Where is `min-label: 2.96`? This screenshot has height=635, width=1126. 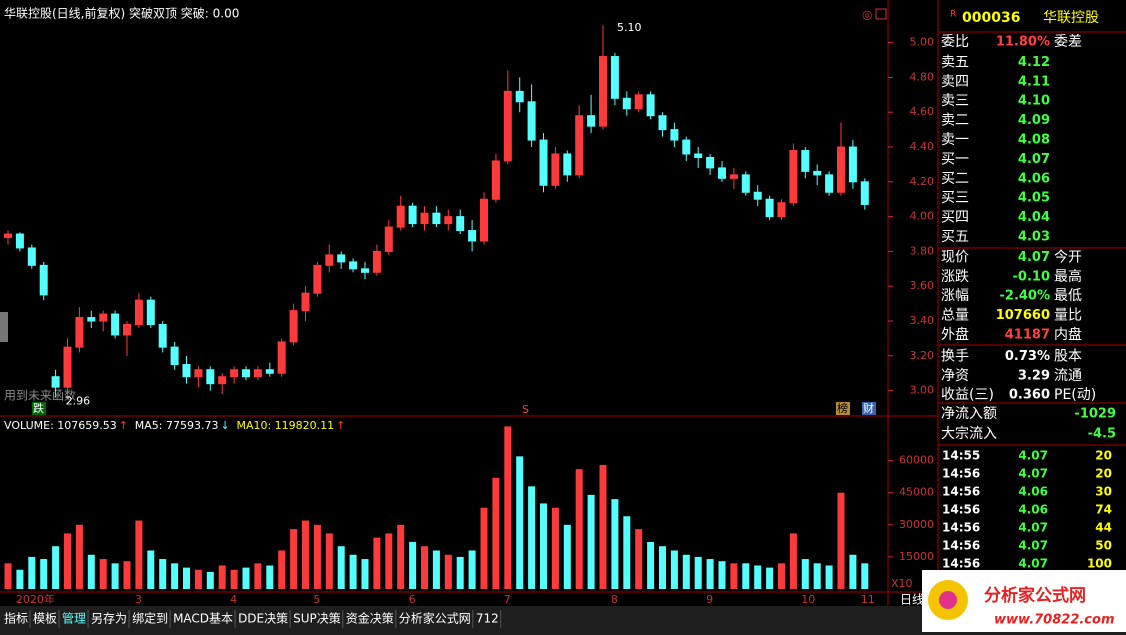 min-label: 2.96 is located at coordinates (78, 401).